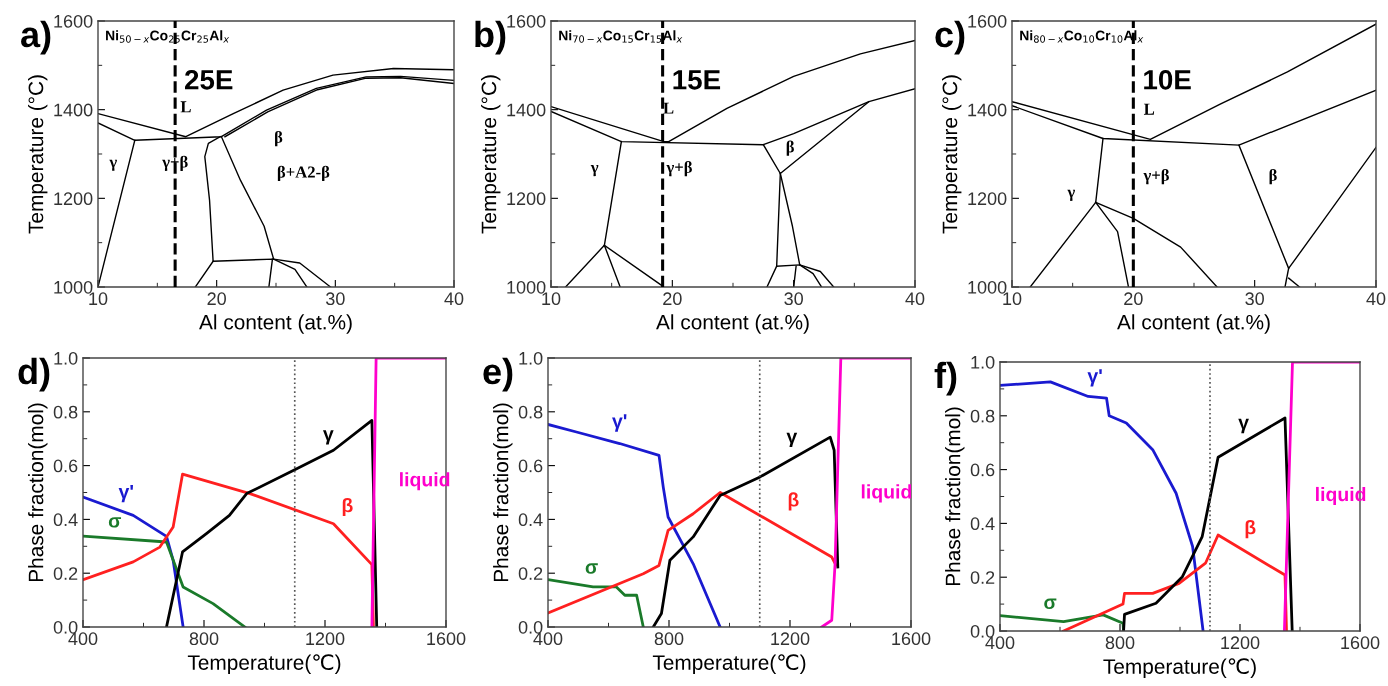 Image resolution: width=1388 pixels, height=686 pixels. I want to click on chart-title: b), so click(490, 37).